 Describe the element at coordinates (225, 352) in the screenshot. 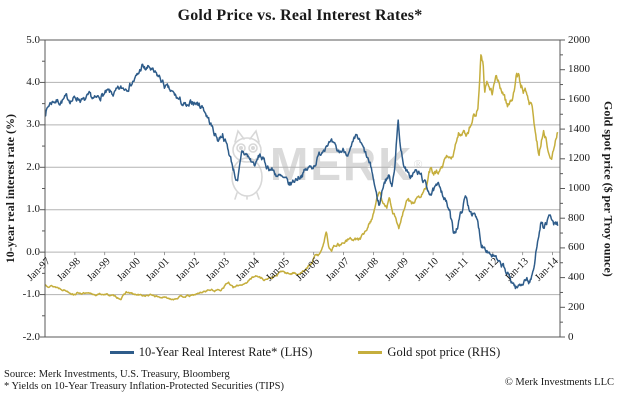

I see `legend-label-rates: 10-Year Real Interest Rate* (LHS)` at that location.